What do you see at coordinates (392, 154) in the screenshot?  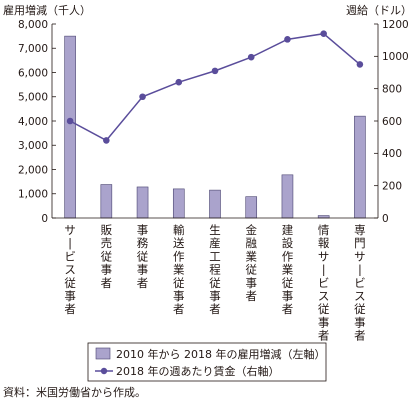 I see `right-tick-label: 400` at bounding box center [392, 154].